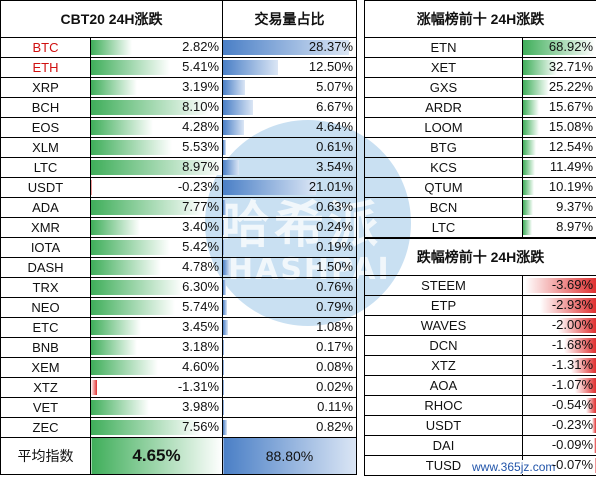  What do you see at coordinates (571, 146) in the screenshot?
I see `change-value: 12.54%` at bounding box center [571, 146].